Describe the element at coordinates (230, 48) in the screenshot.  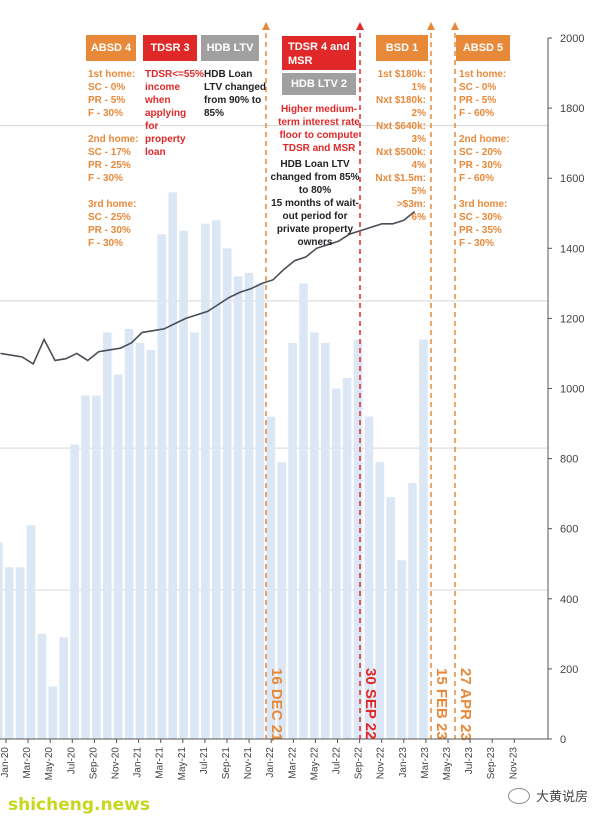
I see `tag-hdb-ltv: HDB LTV` at that location.